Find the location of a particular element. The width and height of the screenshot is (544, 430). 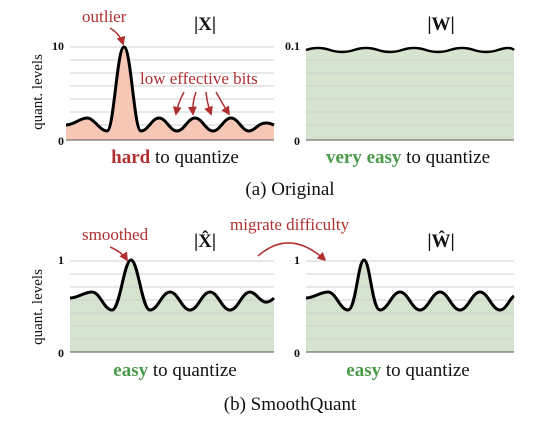

weight-fill is located at coordinates (410, 95).